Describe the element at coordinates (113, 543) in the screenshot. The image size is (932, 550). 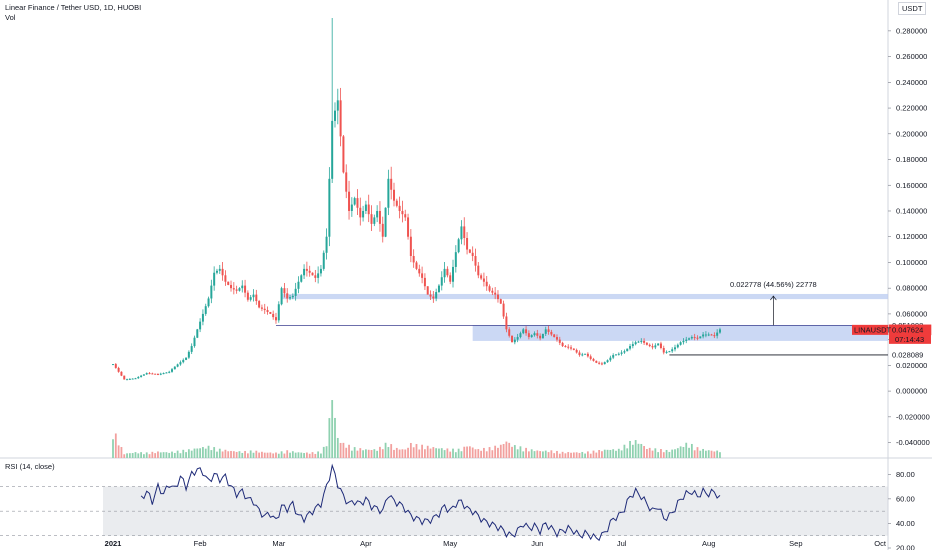
I see `time-tick-label: 2021` at that location.